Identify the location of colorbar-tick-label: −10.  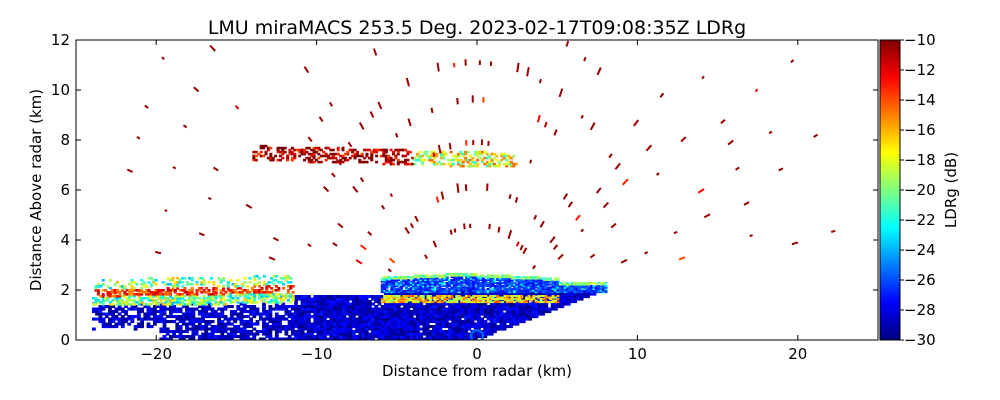
(920, 40).